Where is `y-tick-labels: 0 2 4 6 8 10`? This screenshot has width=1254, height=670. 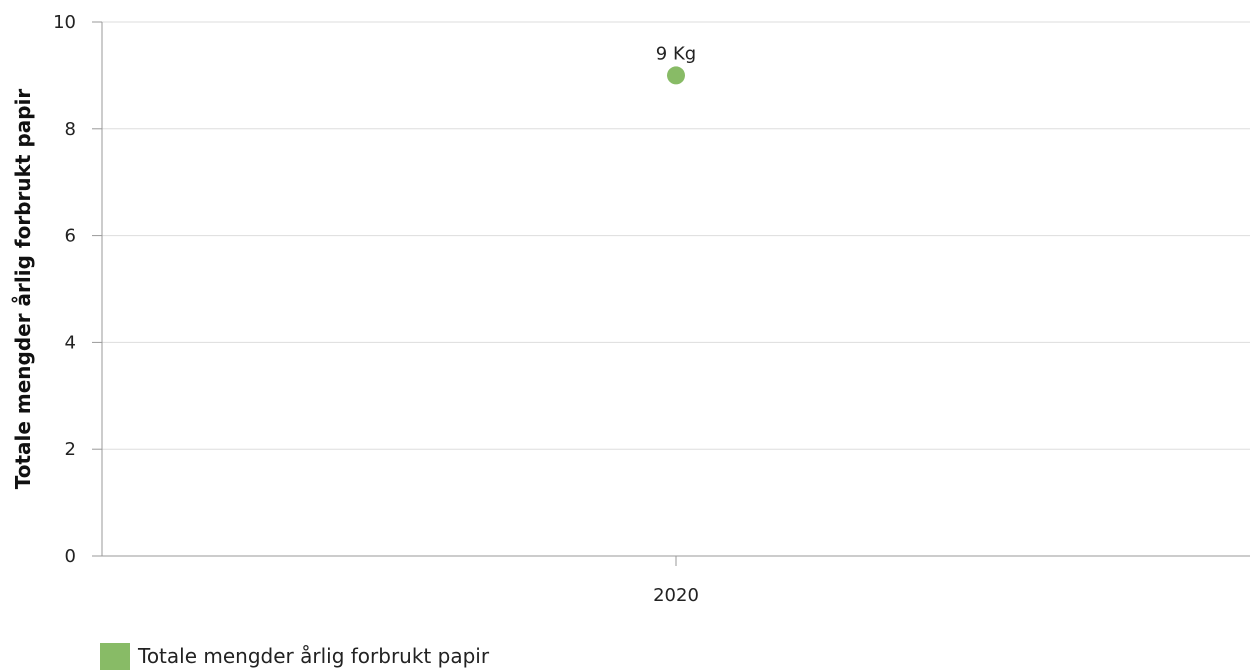 y-tick-labels: 0 2 4 6 8 10 is located at coordinates (64, 289).